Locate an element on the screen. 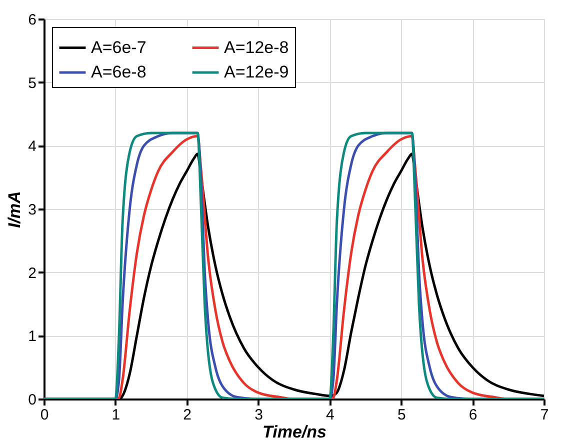 This screenshot has width=571, height=445. legend-label: A=12e-8 is located at coordinates (256, 47).